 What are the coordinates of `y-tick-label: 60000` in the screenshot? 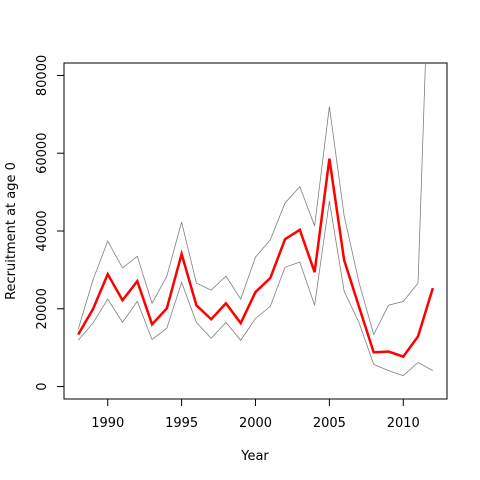 It's located at (42, 153).